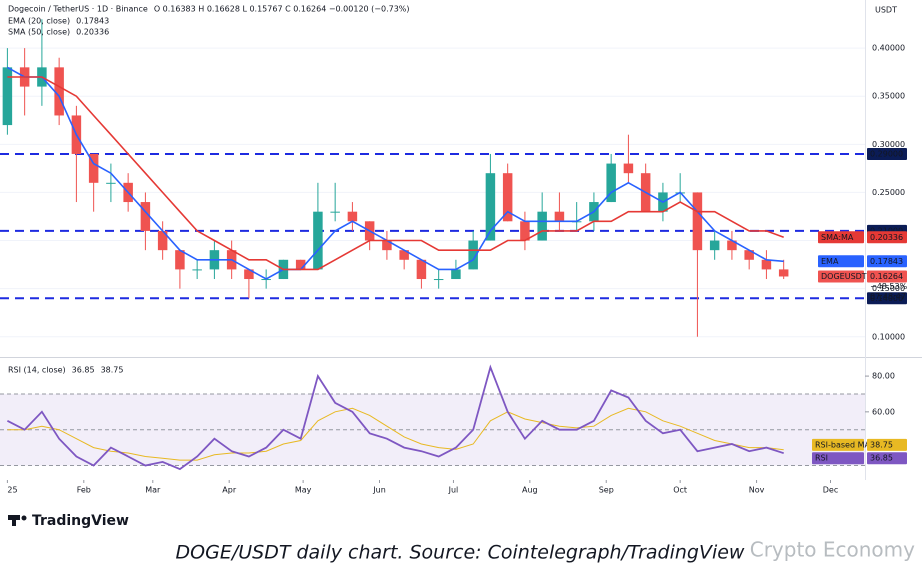 The height and width of the screenshot is (576, 922). Describe the element at coordinates (830, 490) in the screenshot. I see `x-tick-label: Dec` at that location.